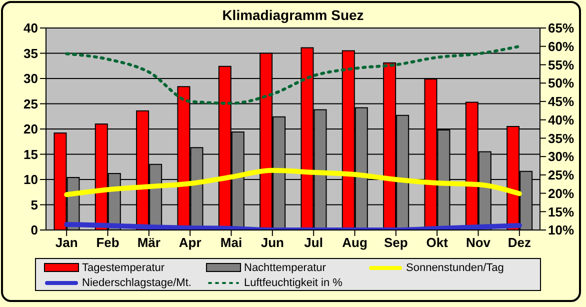  What do you see at coordinates (561, 156) in the screenshot?
I see `y2-tick-label: 30%` at bounding box center [561, 156].